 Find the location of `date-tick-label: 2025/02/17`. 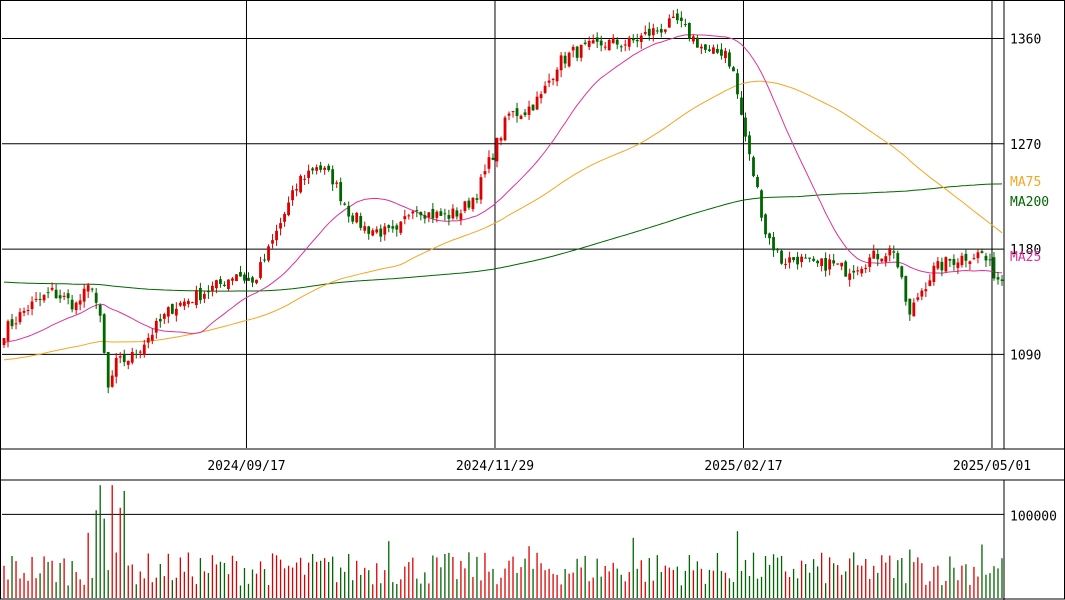

date-tick-label: 2025/02/17 is located at coordinates (743, 466).